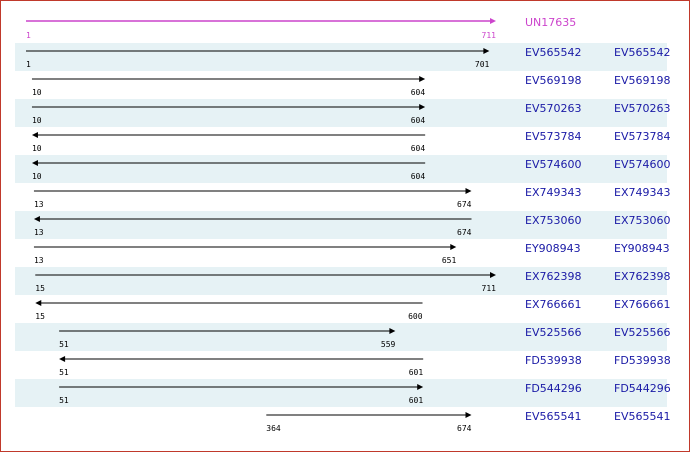 This screenshot has width=690, height=452. What do you see at coordinates (553, 164) in the screenshot?
I see `alignment-label: EV574600` at bounding box center [553, 164].